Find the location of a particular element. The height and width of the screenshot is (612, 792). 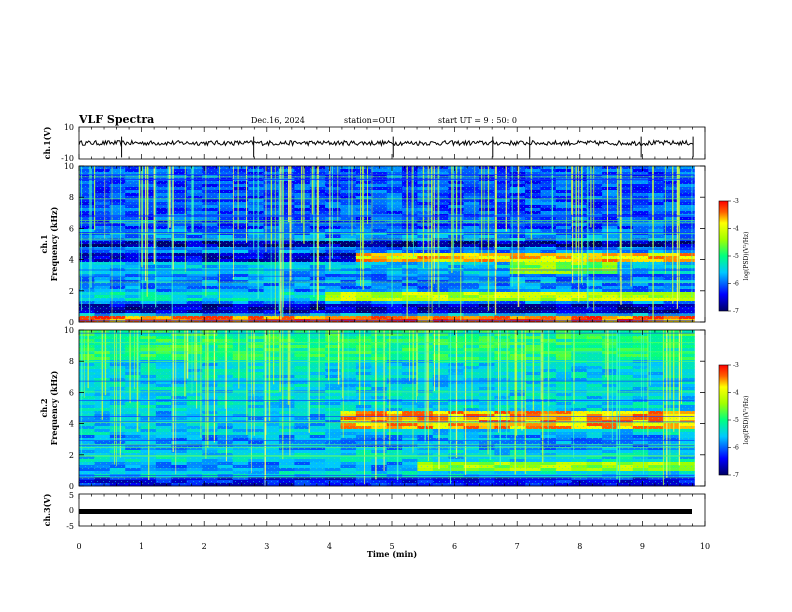

ch1-waveform-trace is located at coordinates (386, 143).